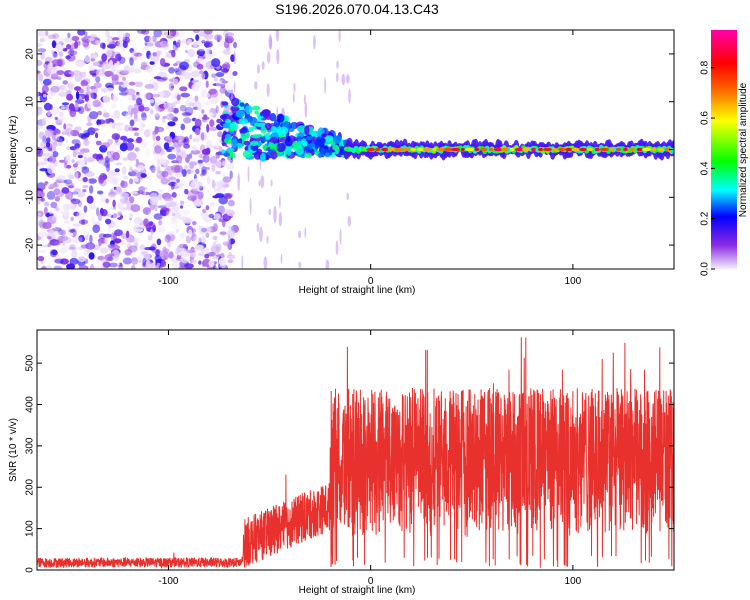 The image size is (750, 600). What do you see at coordinates (168, 581) in the screenshot?
I see `x-tick-label: -100` at bounding box center [168, 581].